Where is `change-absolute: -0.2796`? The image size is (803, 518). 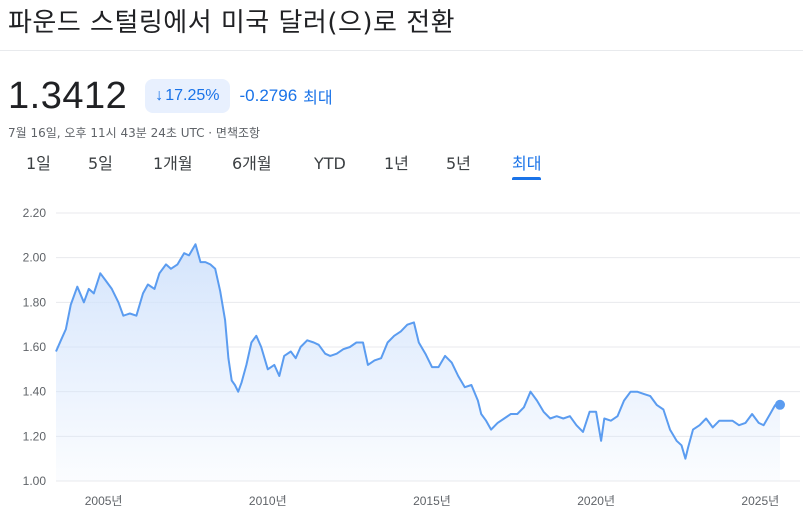
change-absolute: -0.2796 is located at coordinates (268, 95).